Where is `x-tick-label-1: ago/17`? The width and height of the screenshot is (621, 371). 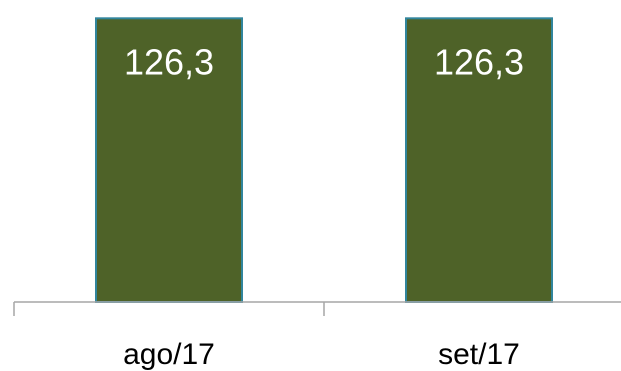
x-tick-label-1: ago/17 is located at coordinates (169, 354).